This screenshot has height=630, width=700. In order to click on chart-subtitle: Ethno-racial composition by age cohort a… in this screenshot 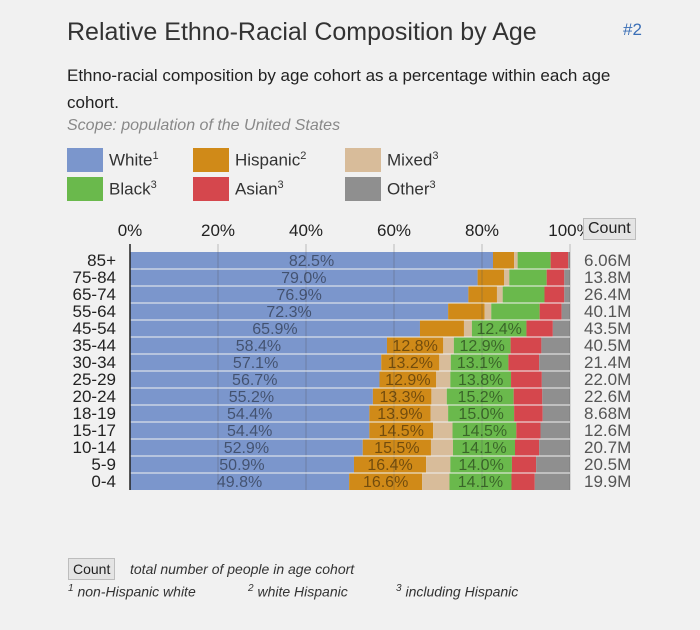, I will do `click(339, 89)`.